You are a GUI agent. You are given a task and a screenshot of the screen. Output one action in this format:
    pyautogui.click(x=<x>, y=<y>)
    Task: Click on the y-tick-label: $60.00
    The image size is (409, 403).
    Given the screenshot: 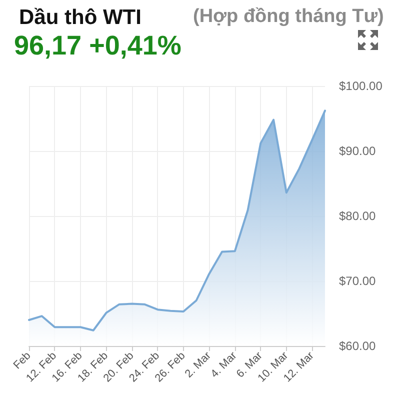 What is the action you would take?
    pyautogui.click(x=357, y=346)
    